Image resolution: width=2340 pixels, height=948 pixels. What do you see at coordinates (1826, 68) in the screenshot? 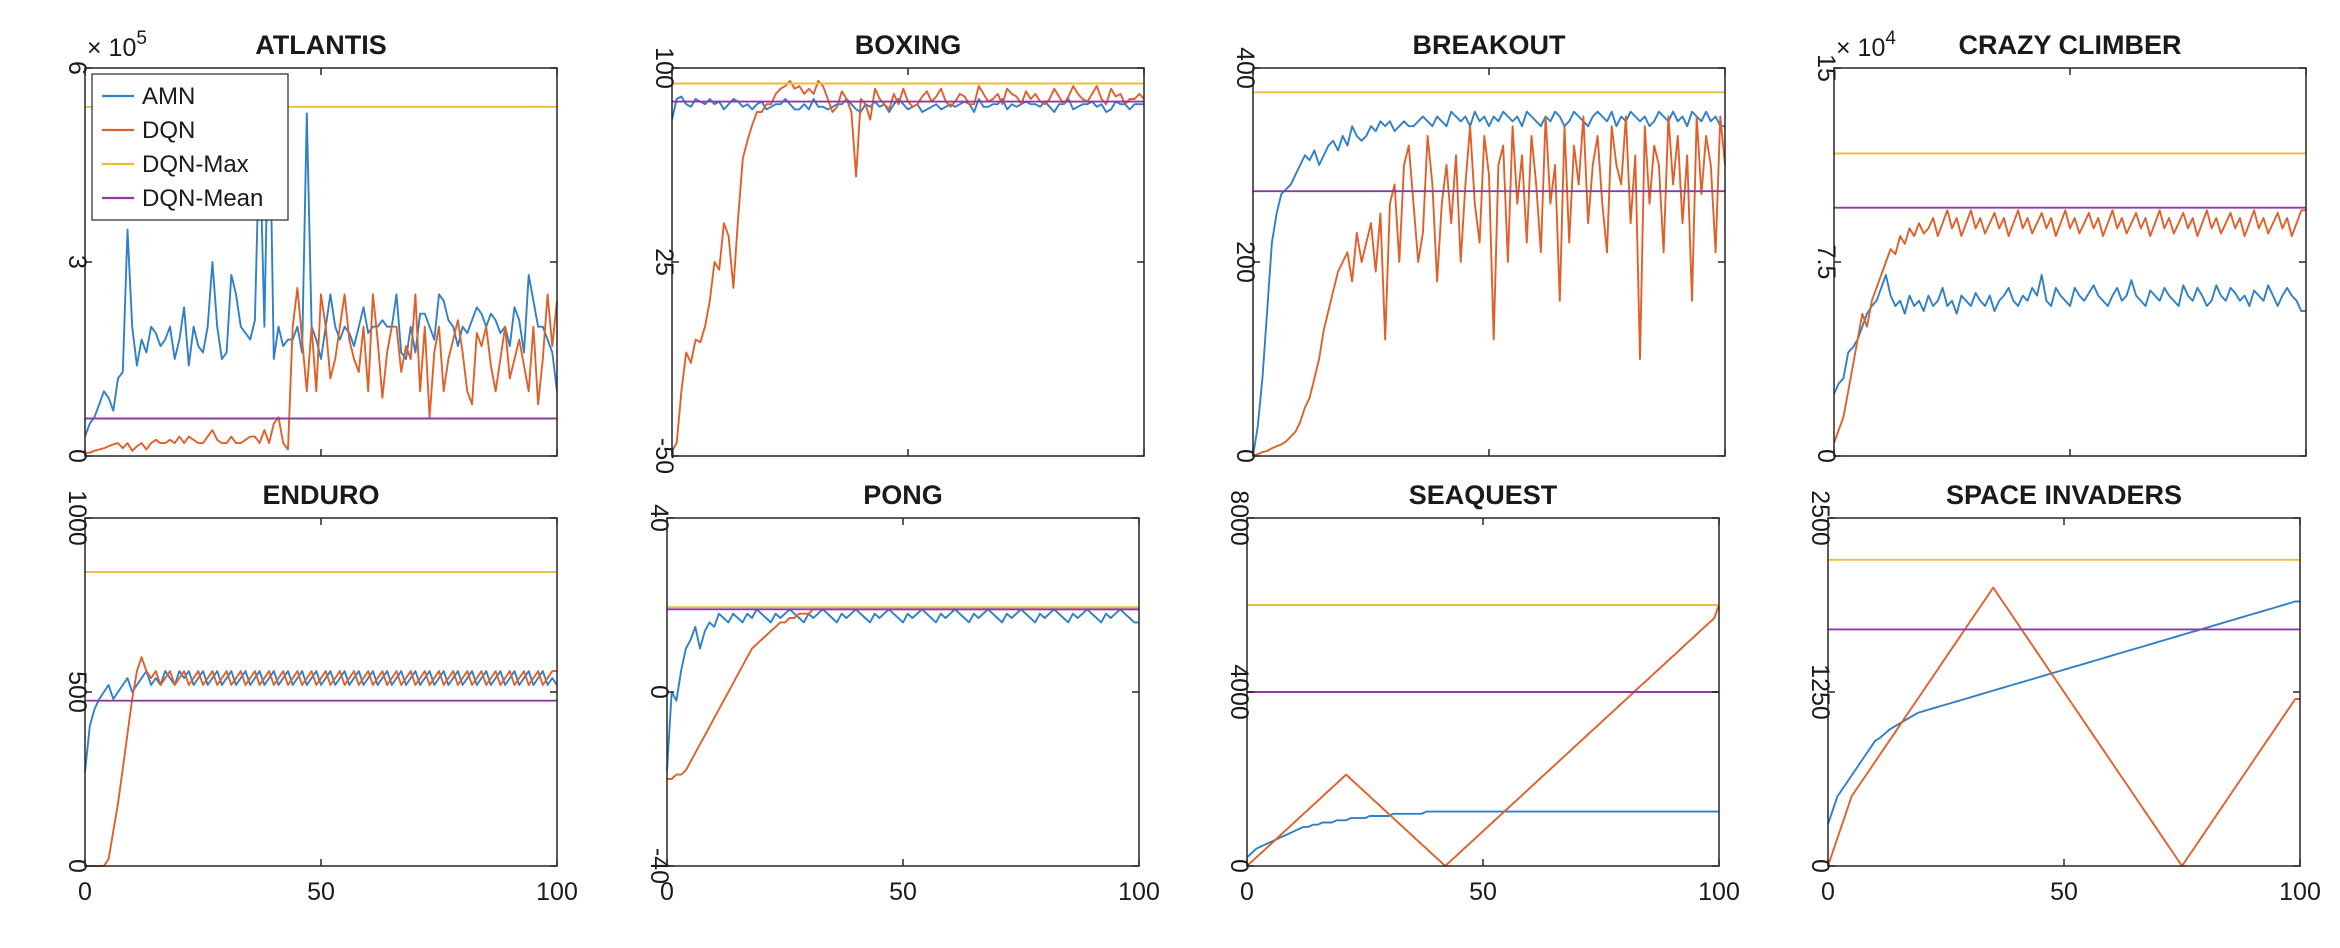
I see `y-tick-label: 15` at bounding box center [1826, 68].